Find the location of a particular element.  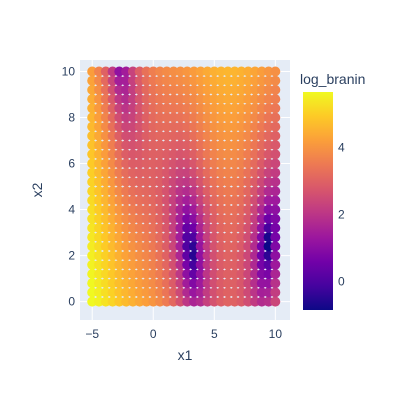

y-tick-label: 0 is located at coordinates (71, 302).